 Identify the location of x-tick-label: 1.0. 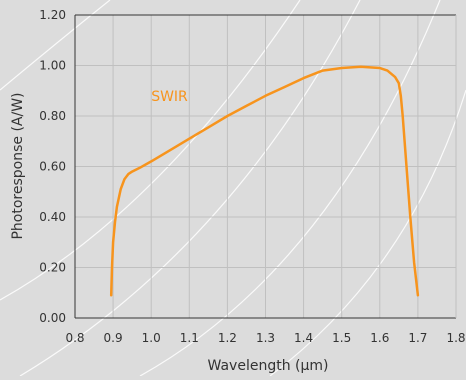
(151, 338).